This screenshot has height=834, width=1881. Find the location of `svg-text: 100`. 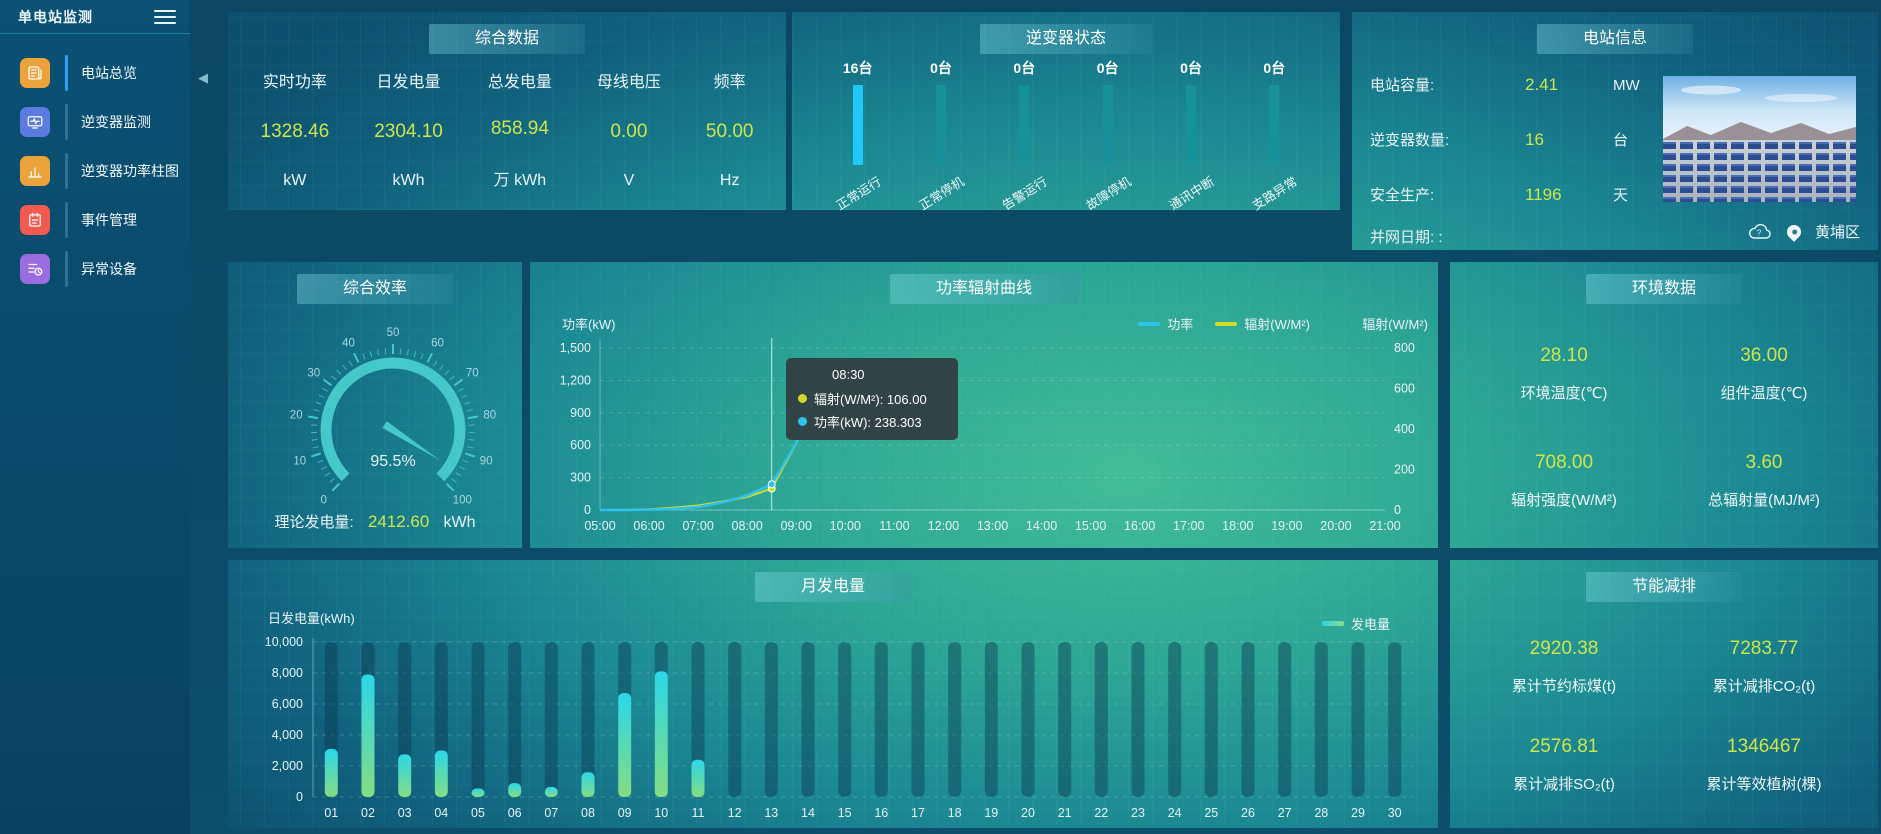

svg-text: 100 is located at coordinates (462, 500).